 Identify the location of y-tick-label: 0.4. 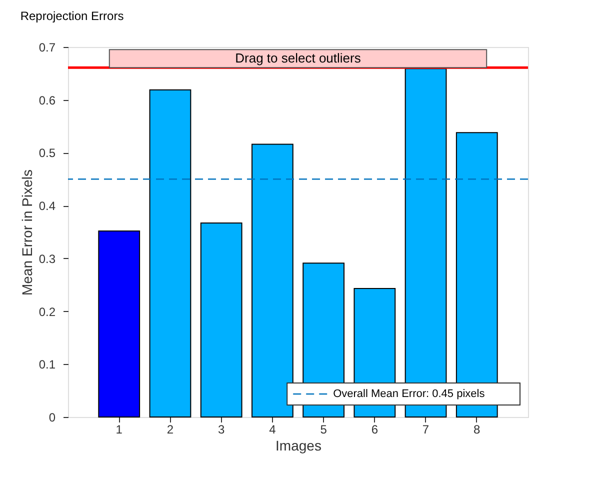
(47, 206).